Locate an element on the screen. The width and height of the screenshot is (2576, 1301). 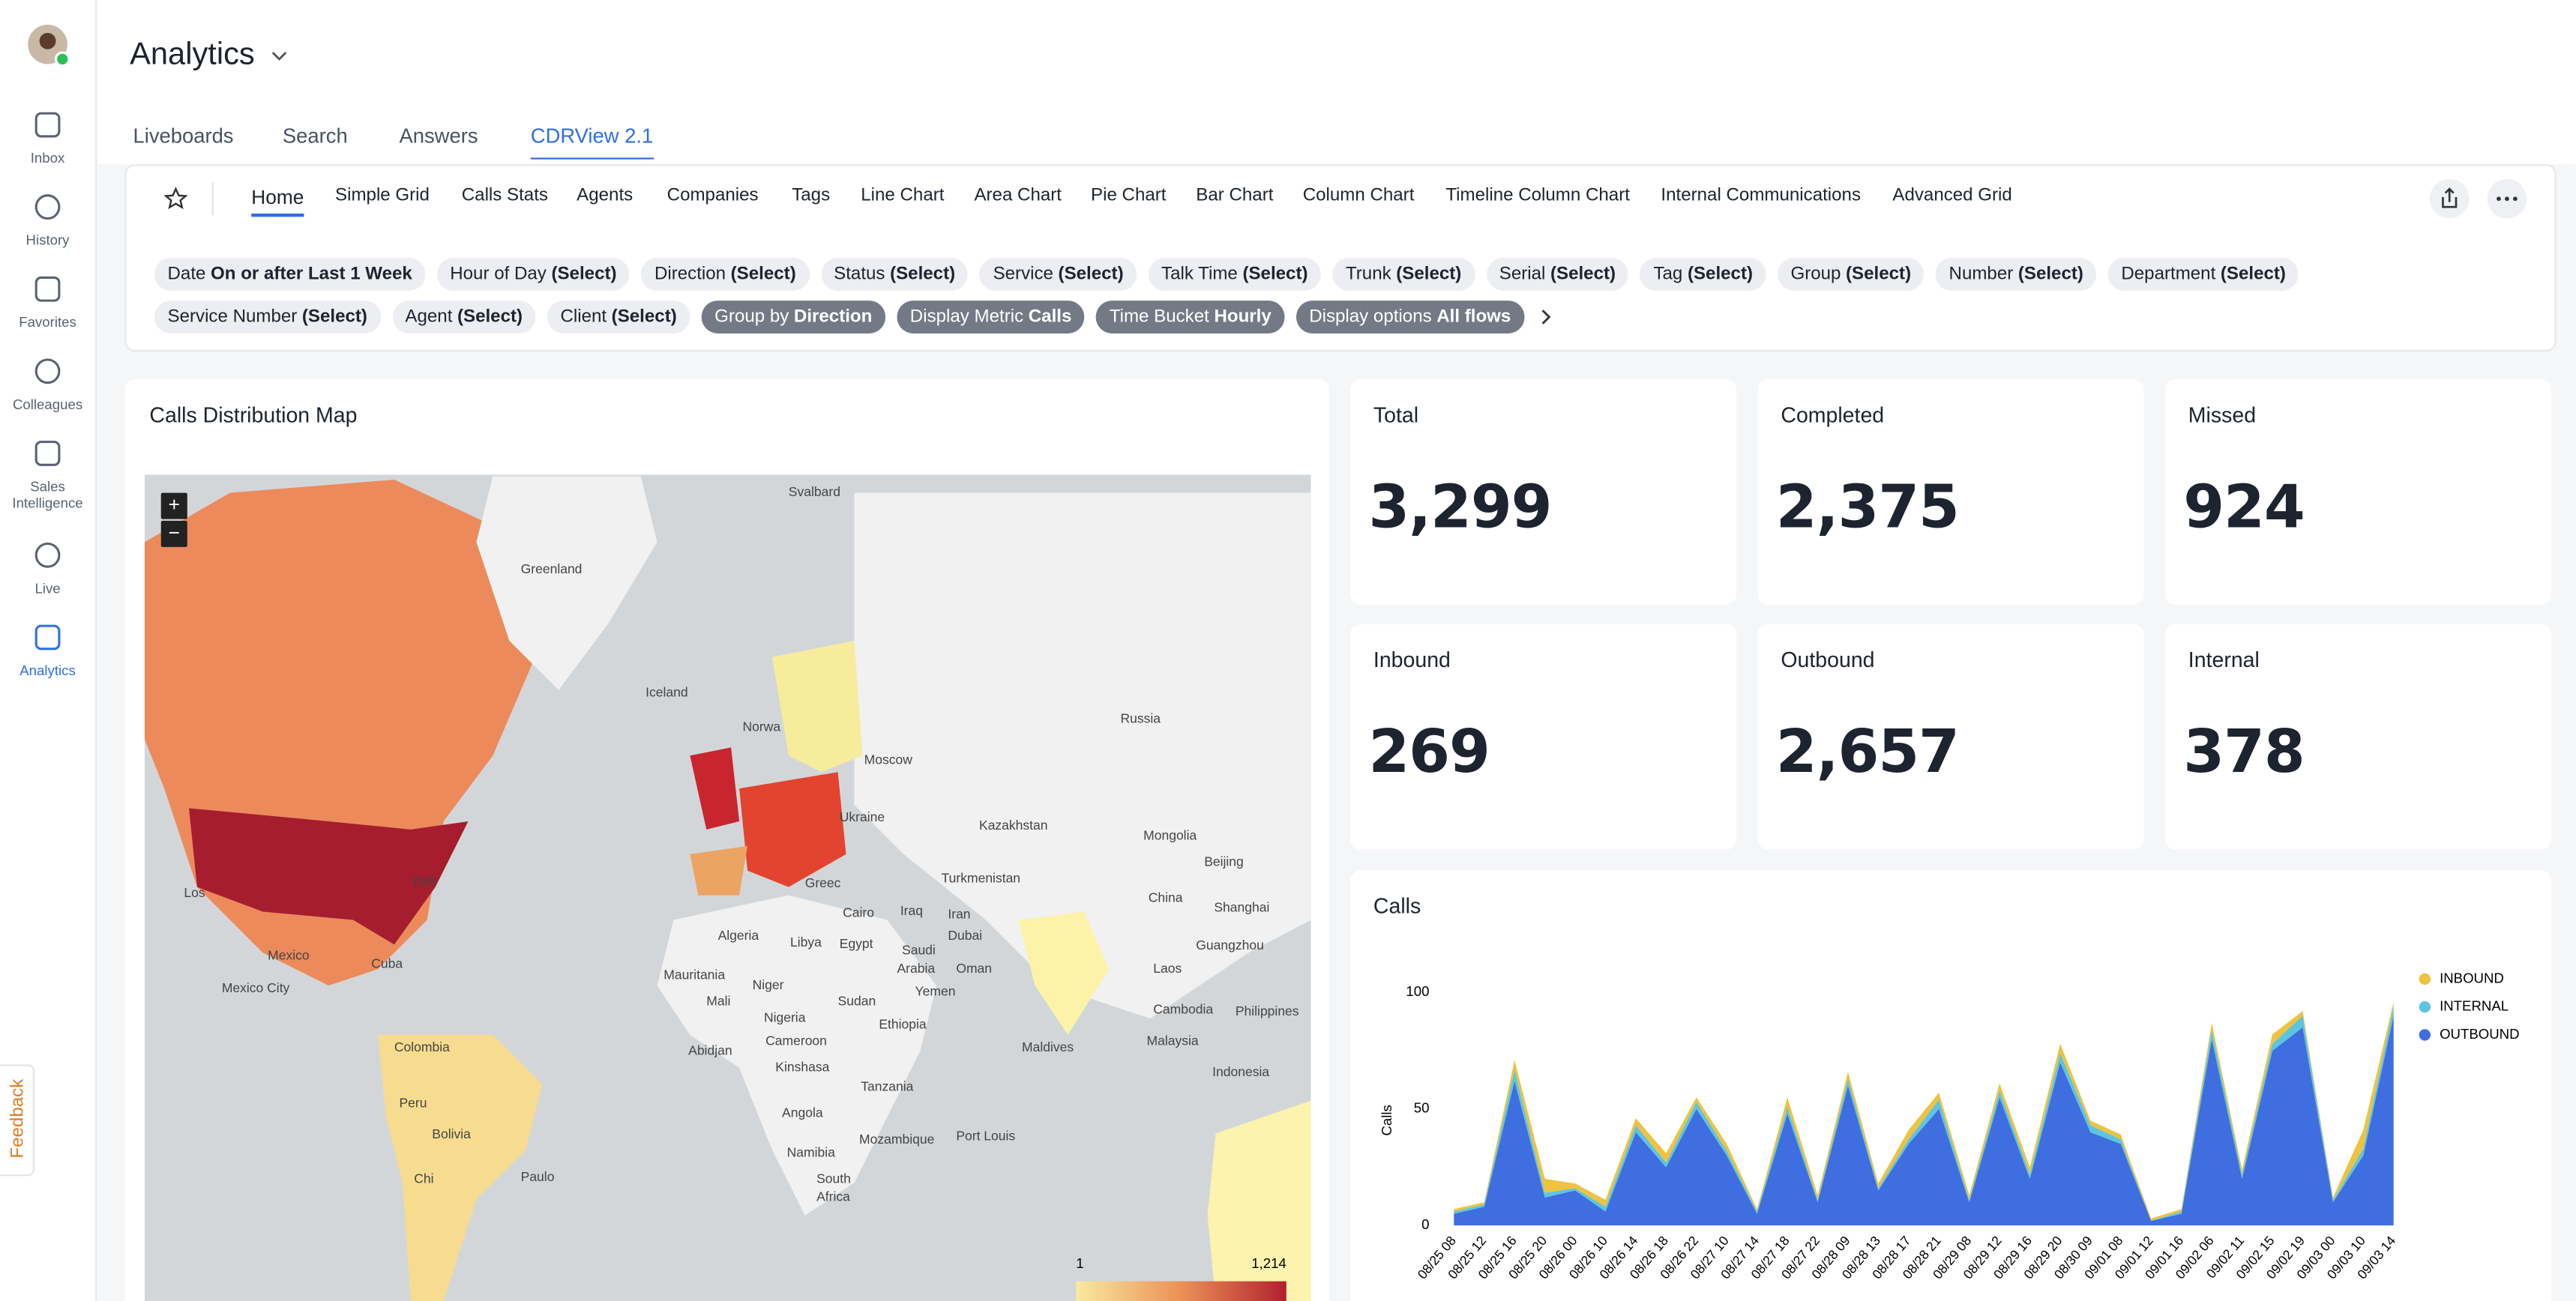
filter-chip: Tag (Select) is located at coordinates (1703, 274).